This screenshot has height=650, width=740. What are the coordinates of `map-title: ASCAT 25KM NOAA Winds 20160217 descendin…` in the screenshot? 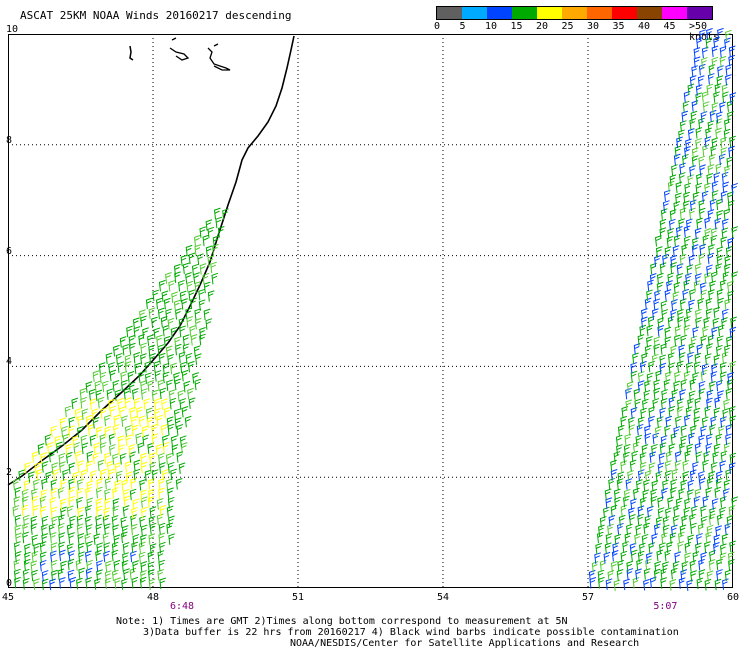 It's located at (156, 15).